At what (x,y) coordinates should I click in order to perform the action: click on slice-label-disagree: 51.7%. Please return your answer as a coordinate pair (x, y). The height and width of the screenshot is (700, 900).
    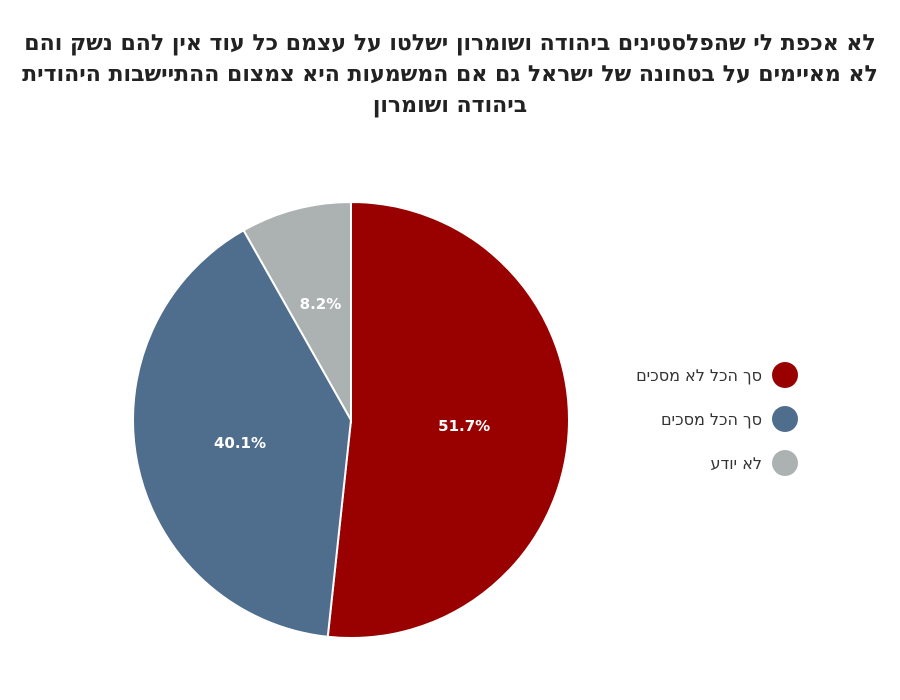
    Looking at the image, I should click on (464, 426).